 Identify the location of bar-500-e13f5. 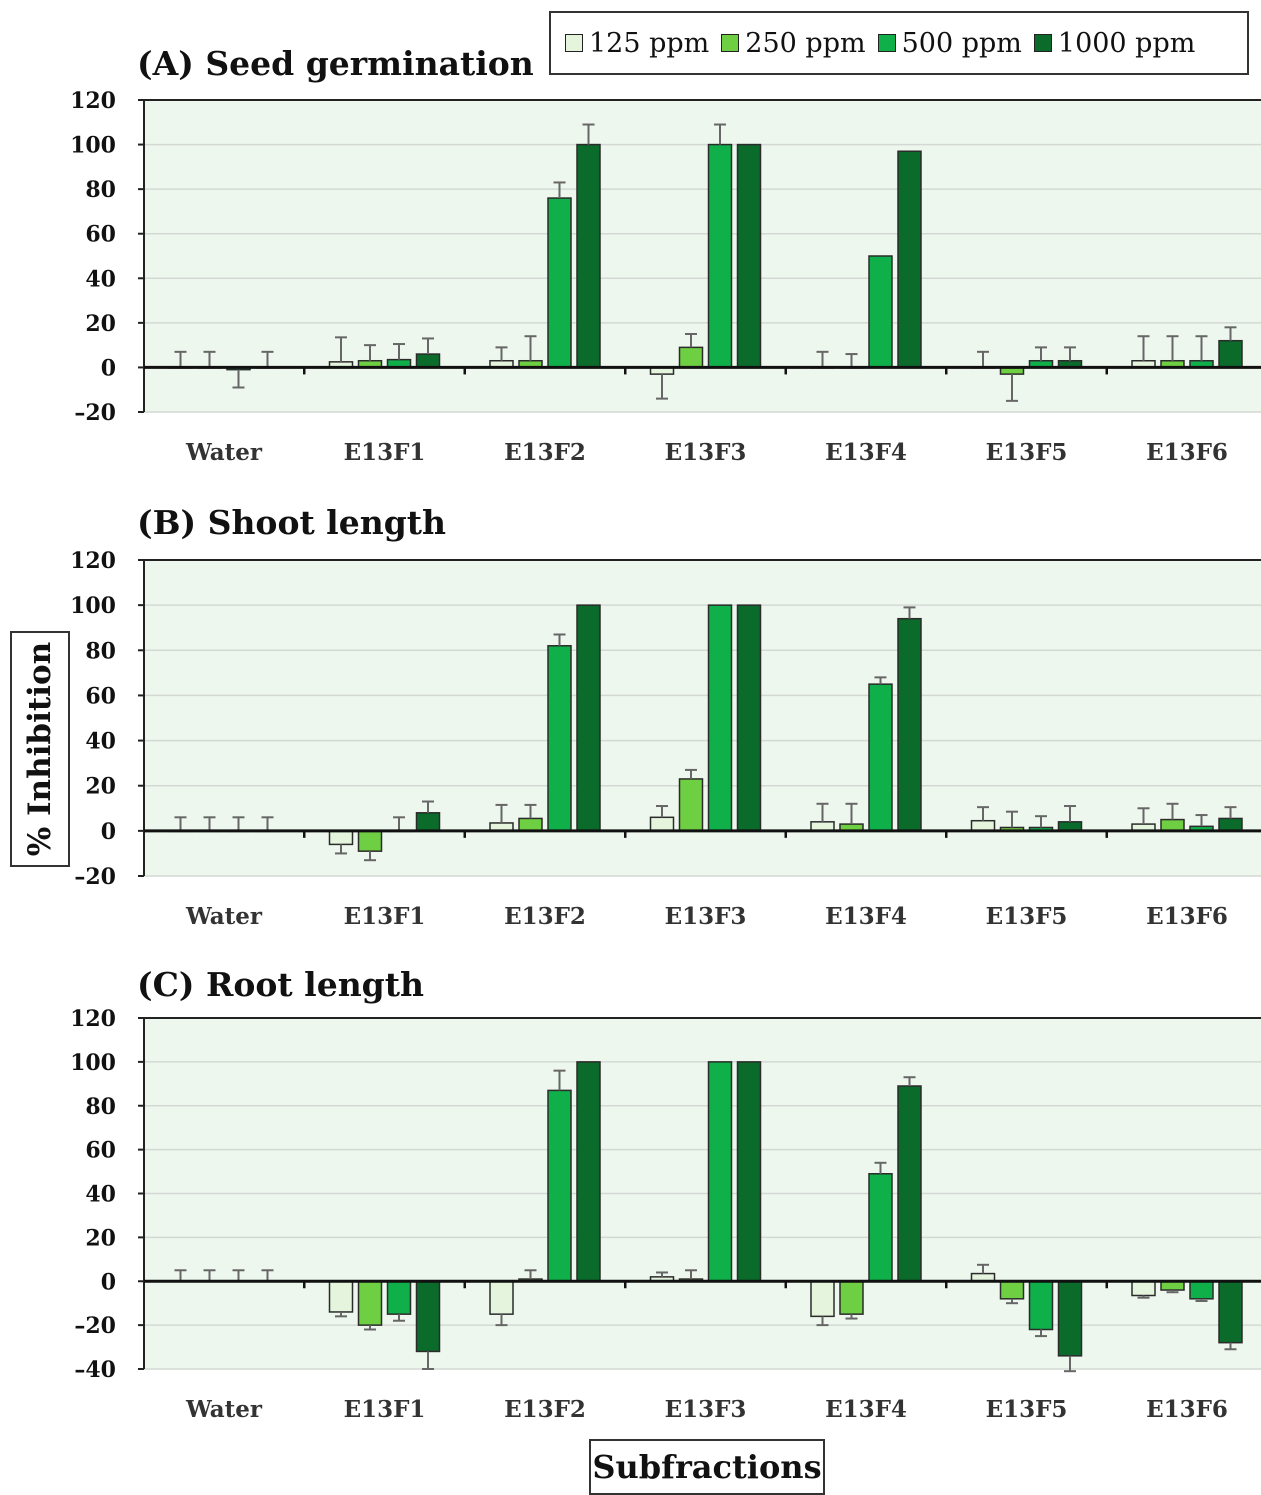
(1041, 1305).